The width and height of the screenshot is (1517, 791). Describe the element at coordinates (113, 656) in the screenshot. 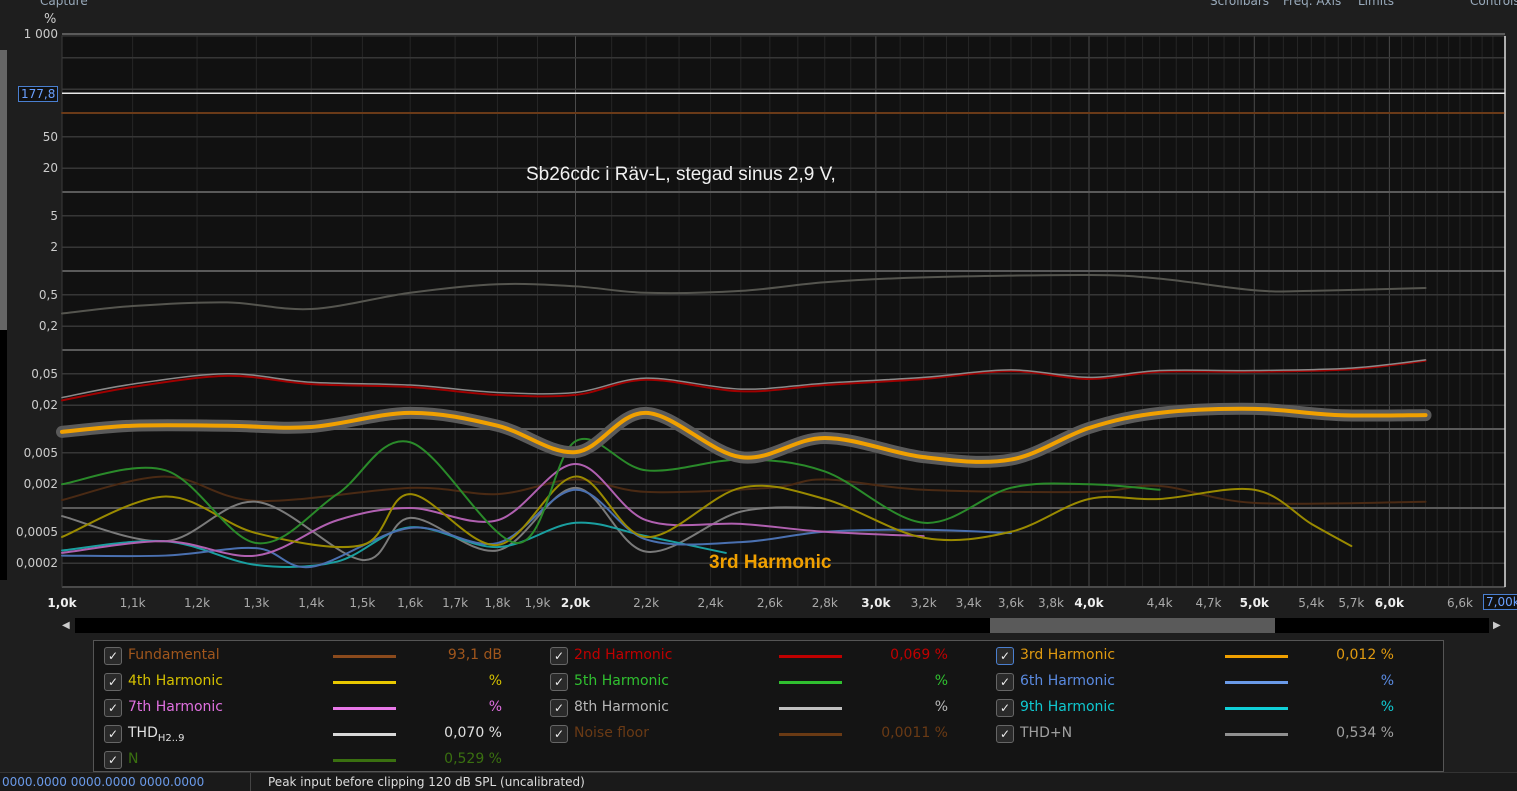

I see `checkbox-fundamental: ✓` at that location.